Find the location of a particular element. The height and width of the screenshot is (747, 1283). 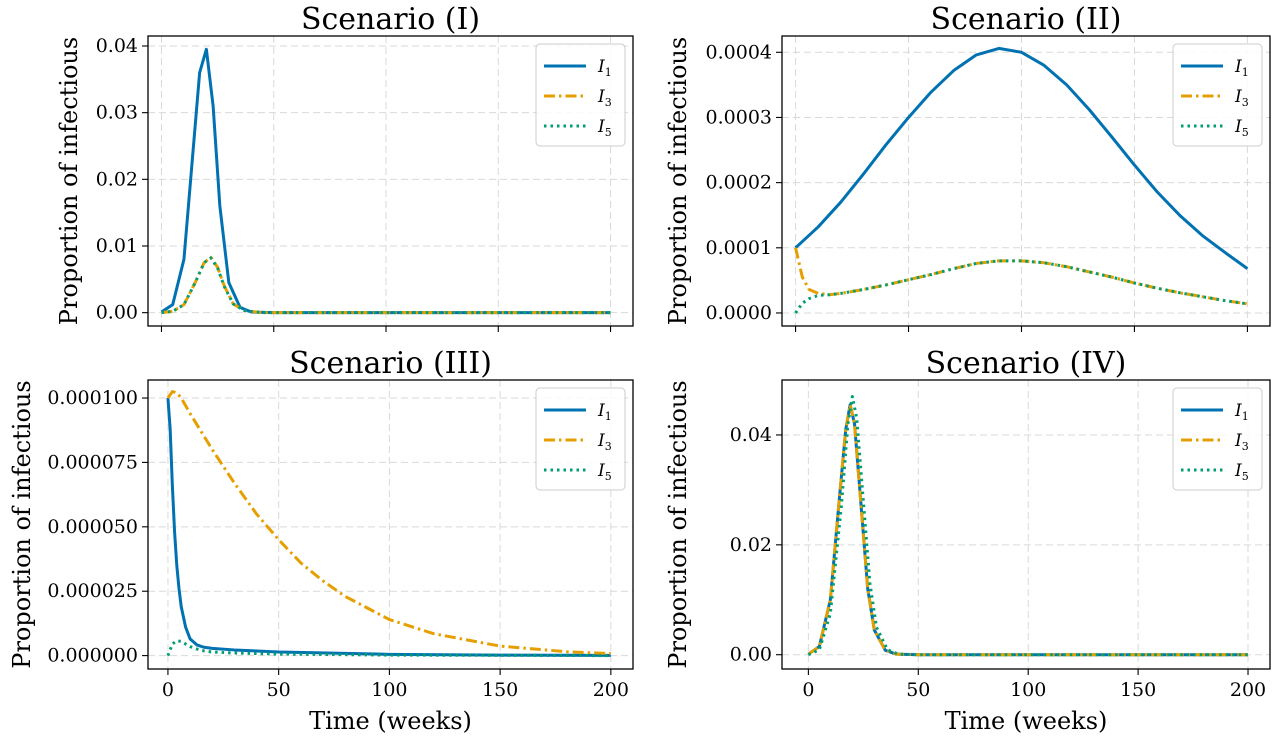

chart-title: Scenario (III) is located at coordinates (390, 363).